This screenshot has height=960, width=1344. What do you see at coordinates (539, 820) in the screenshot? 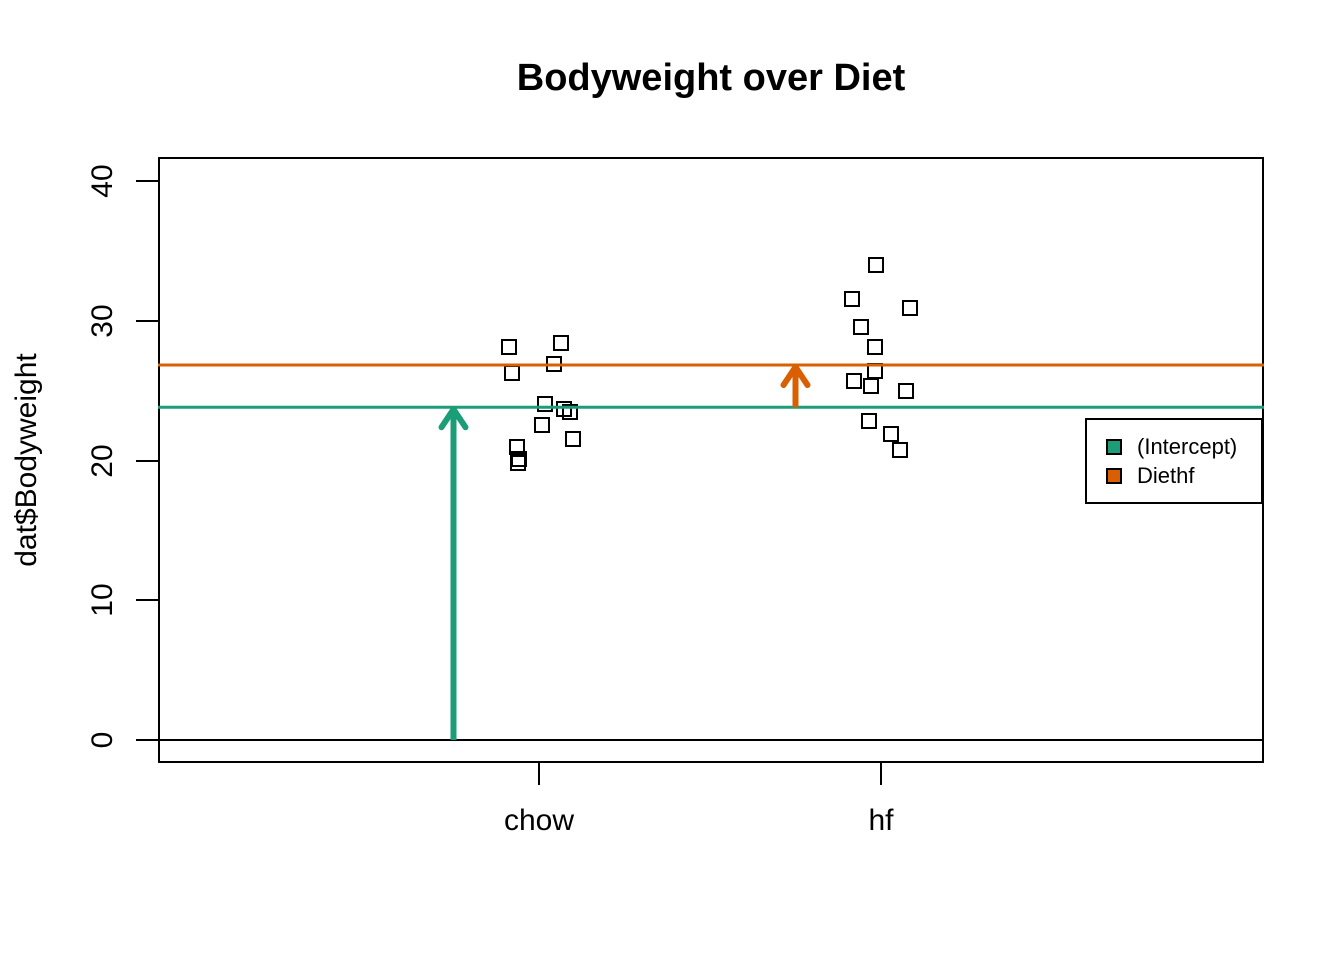
I see `x-tick-label-chow: chow` at bounding box center [539, 820].